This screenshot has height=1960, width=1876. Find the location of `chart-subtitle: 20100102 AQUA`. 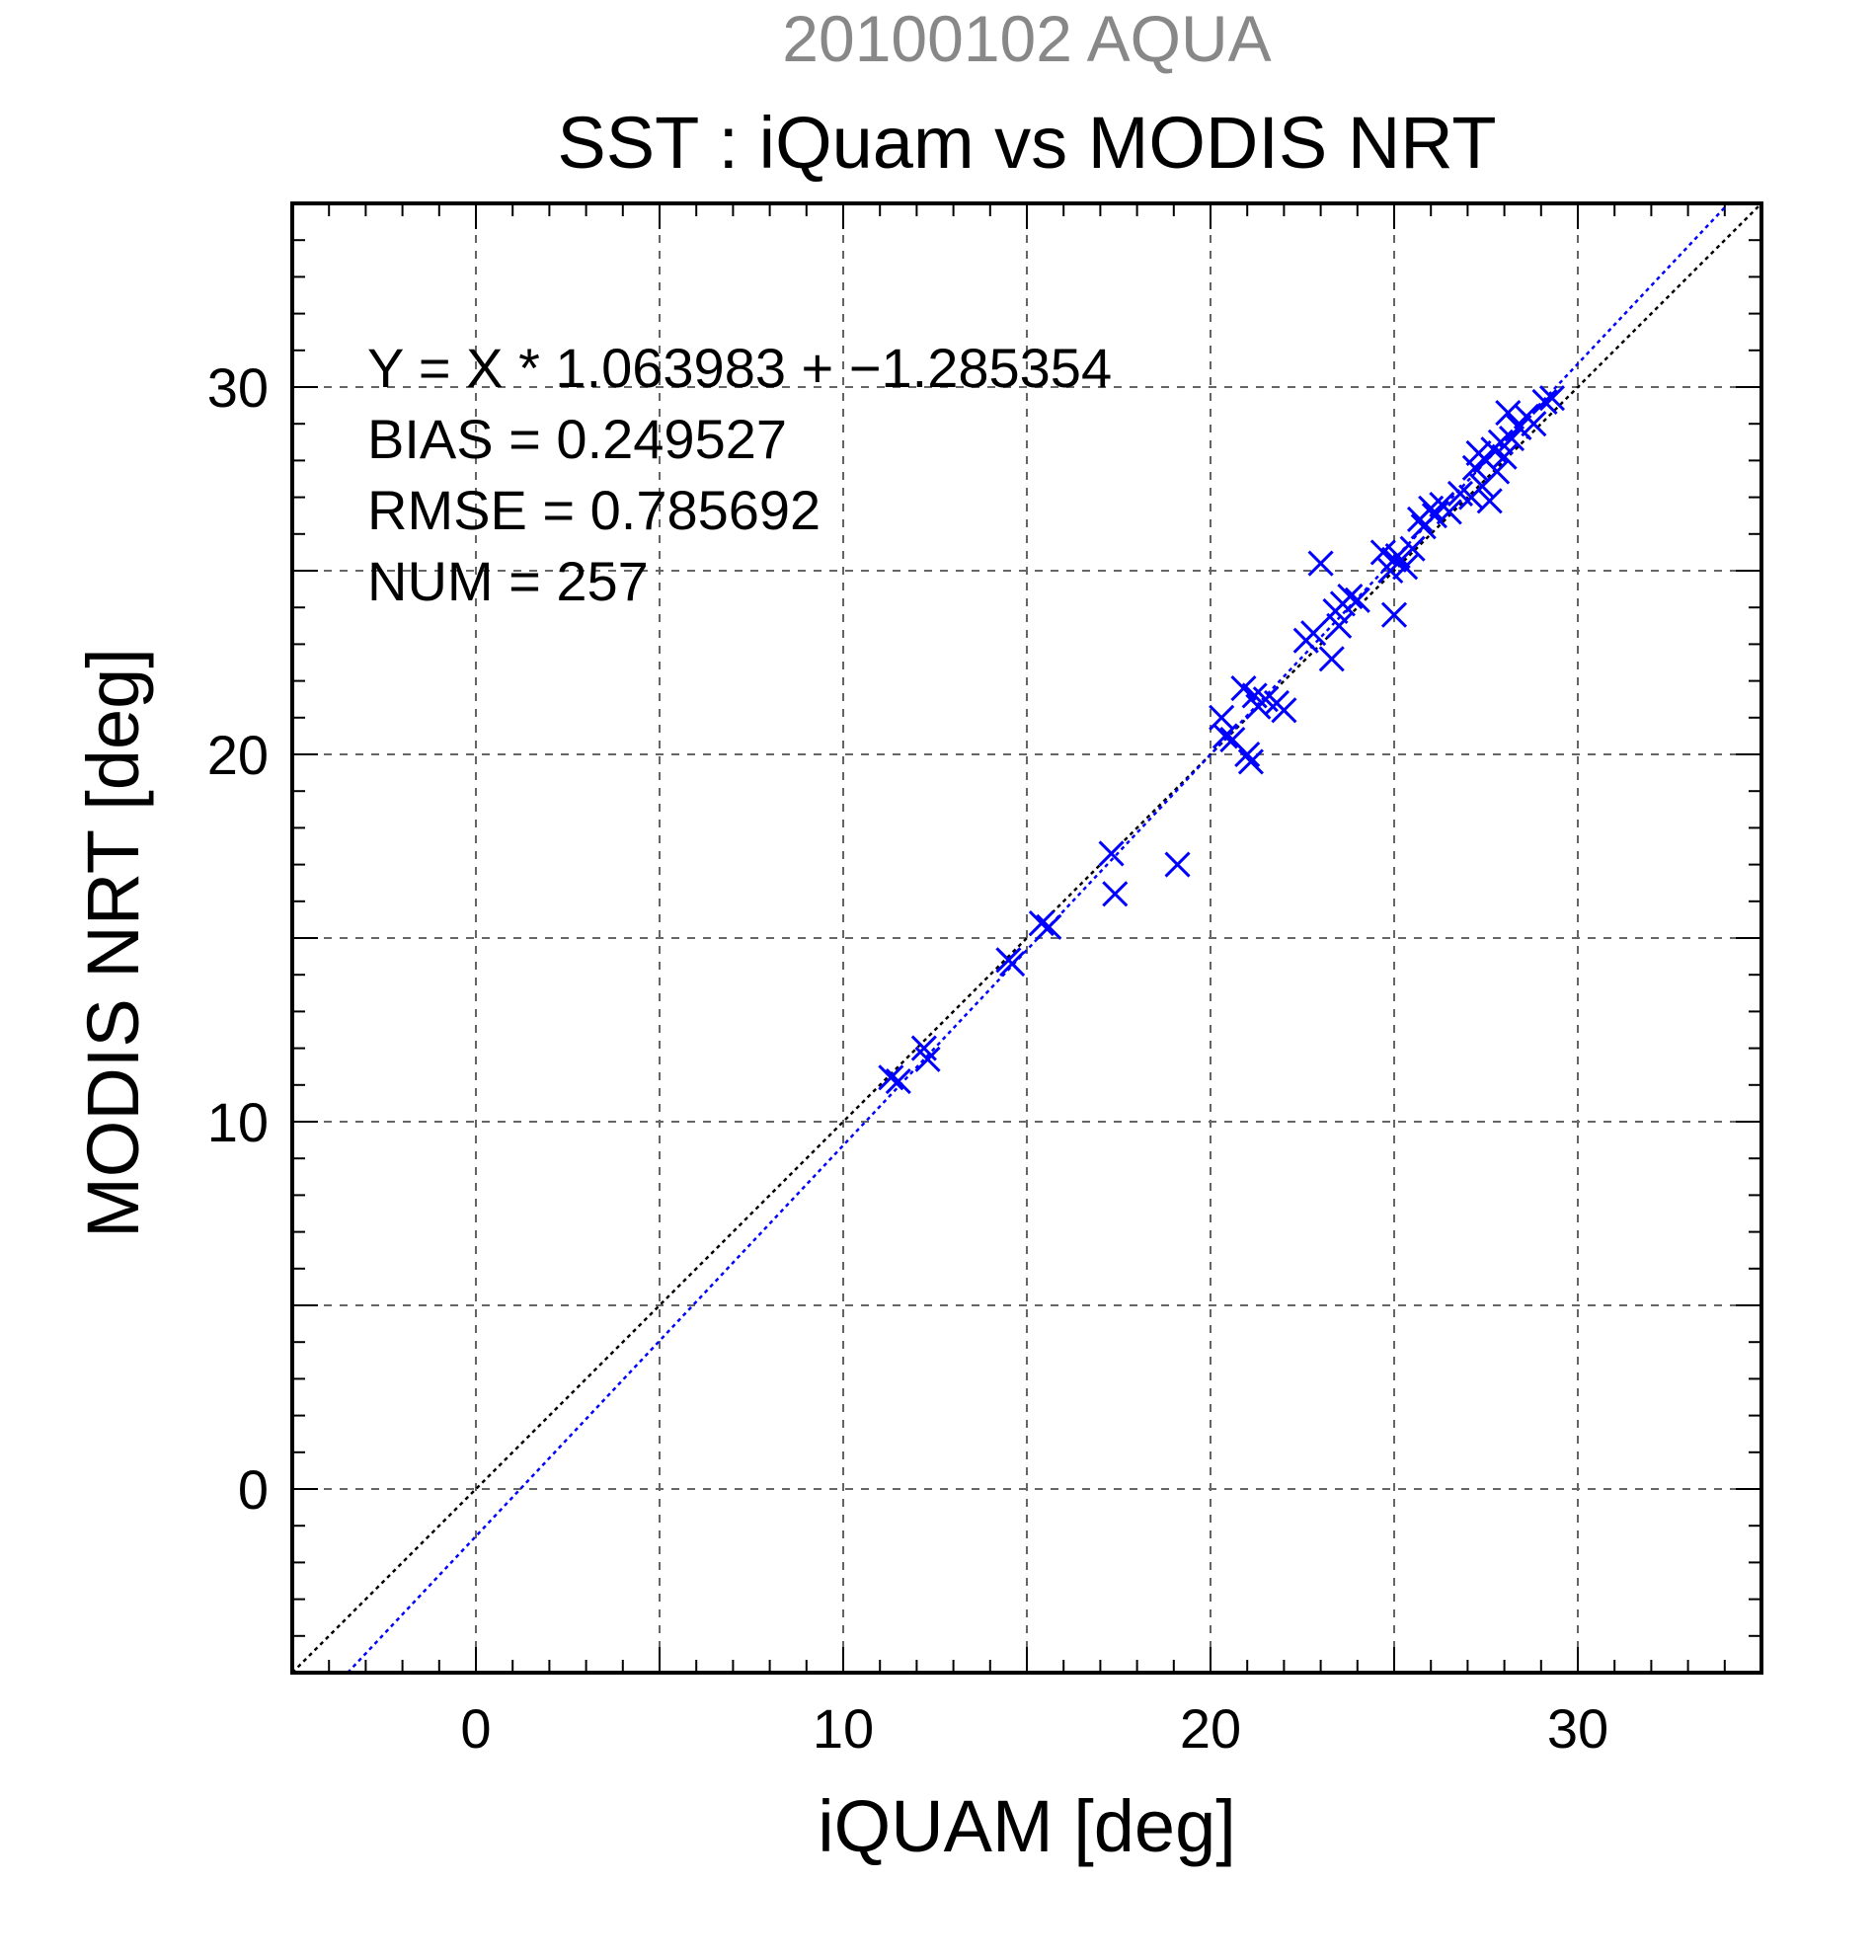

chart-subtitle: 20100102 AQUA is located at coordinates (1026, 39).